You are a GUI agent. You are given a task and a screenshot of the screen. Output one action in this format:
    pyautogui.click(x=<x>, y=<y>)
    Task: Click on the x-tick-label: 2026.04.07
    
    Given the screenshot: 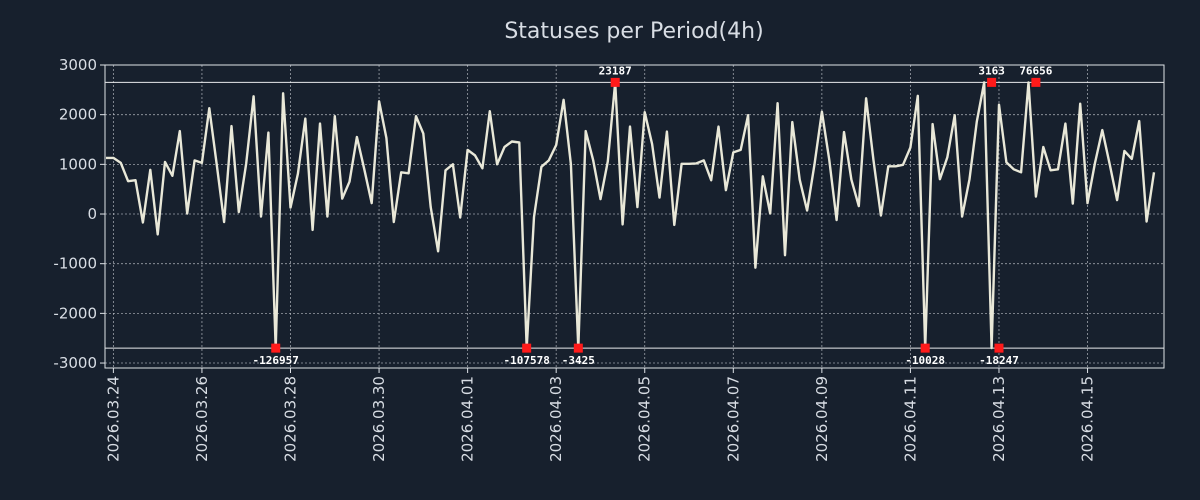 What is the action you would take?
    pyautogui.click(x=733, y=419)
    